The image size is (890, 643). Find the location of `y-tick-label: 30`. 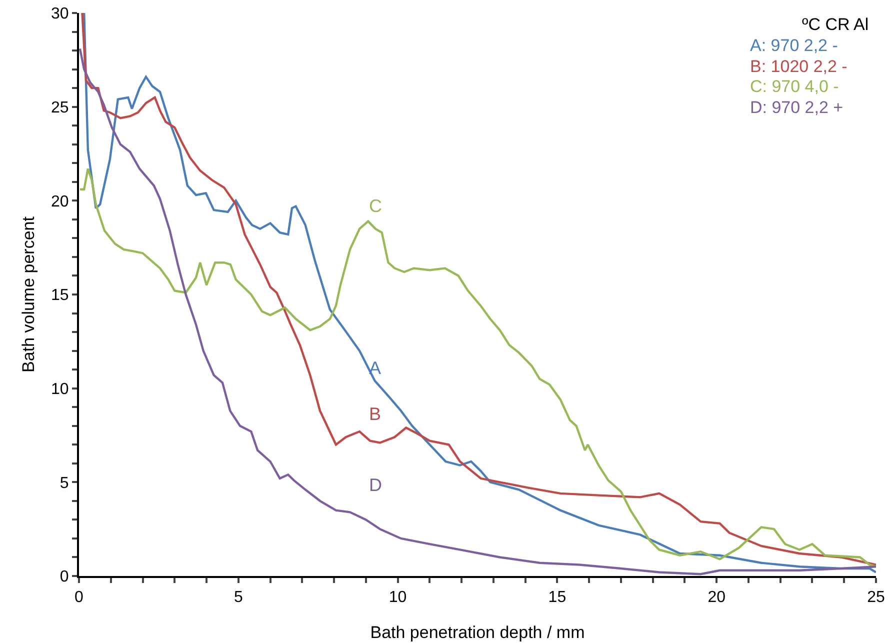

y-tick-label: 30 is located at coordinates (60, 14).